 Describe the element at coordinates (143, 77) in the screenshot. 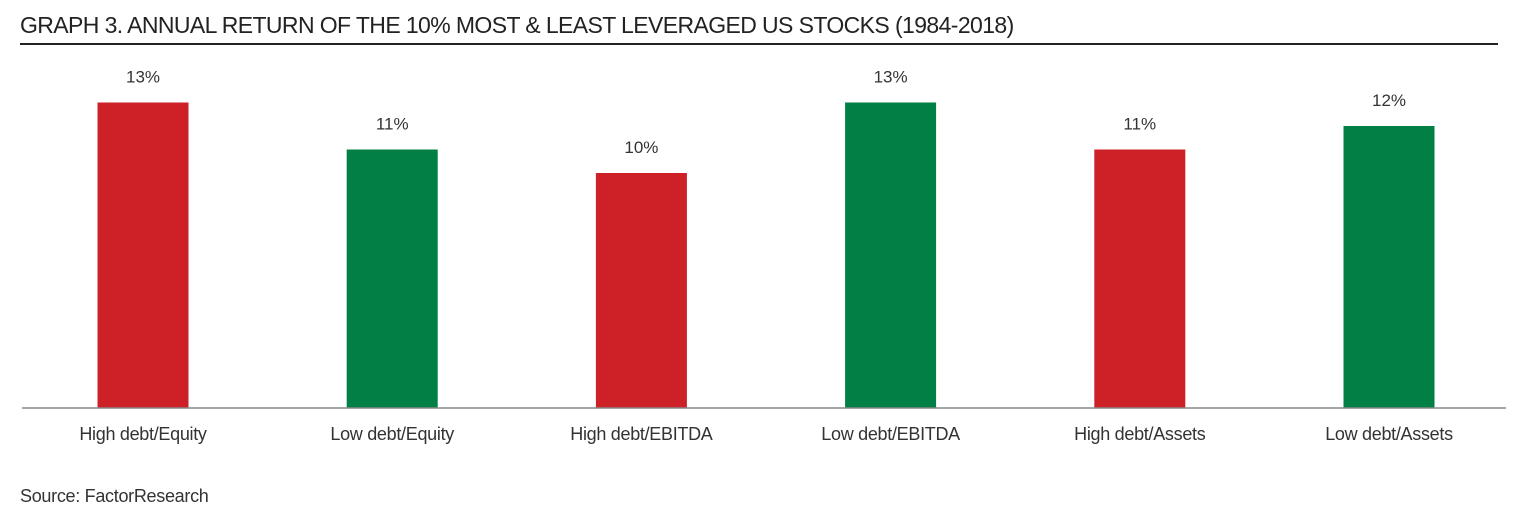

I see `value-label-high-debt-equity: 13%` at that location.